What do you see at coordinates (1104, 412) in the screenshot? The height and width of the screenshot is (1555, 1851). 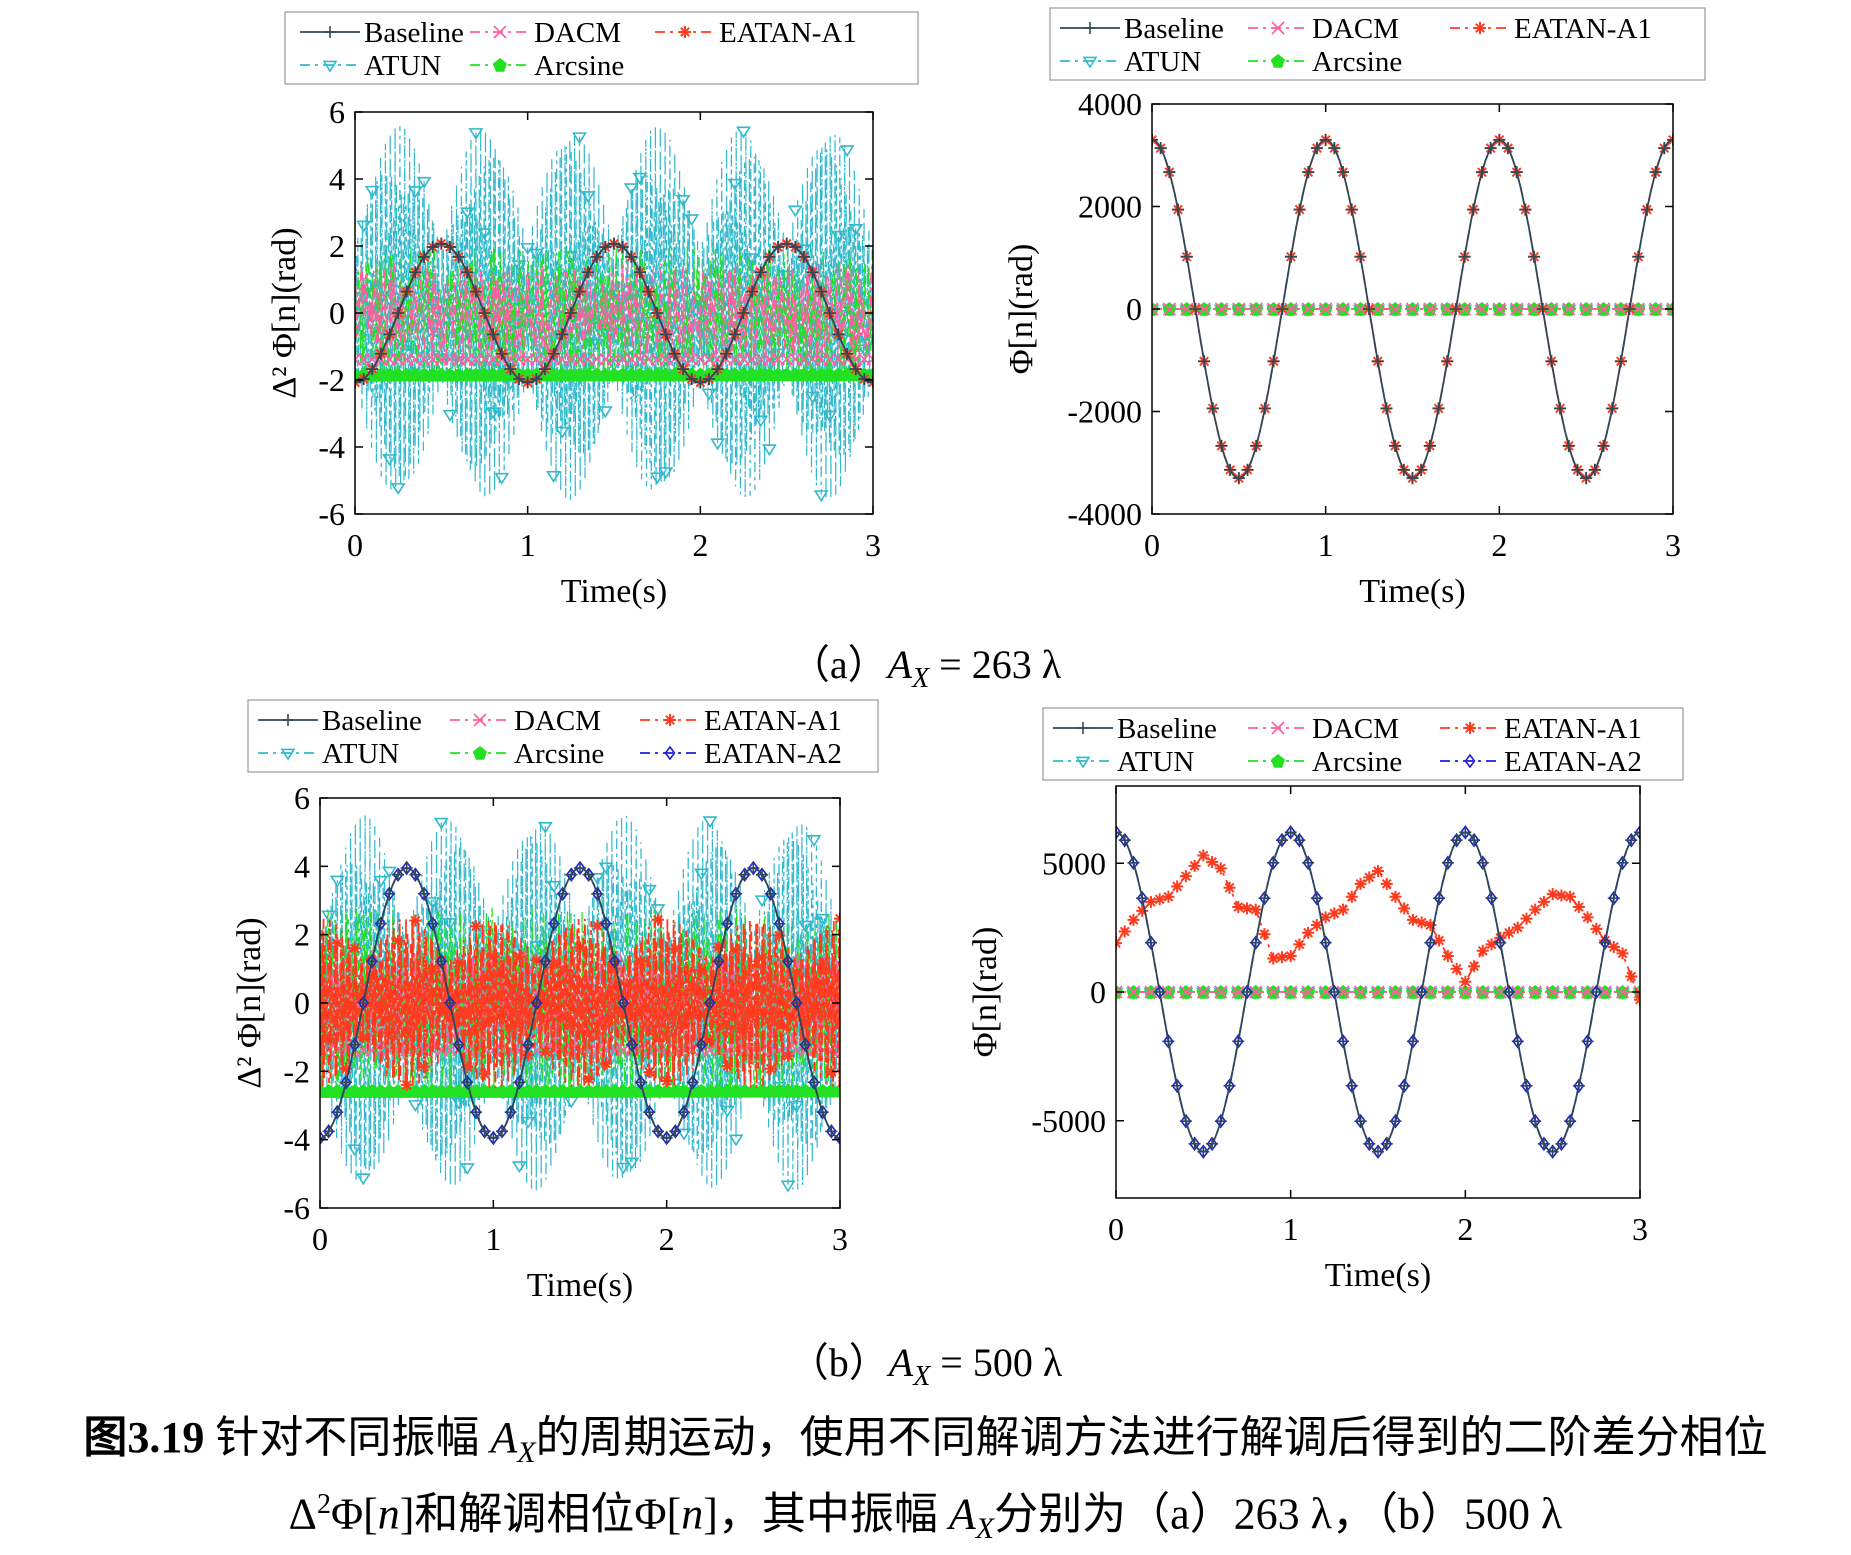 I see `y-tick-label: -2000` at bounding box center [1104, 412].